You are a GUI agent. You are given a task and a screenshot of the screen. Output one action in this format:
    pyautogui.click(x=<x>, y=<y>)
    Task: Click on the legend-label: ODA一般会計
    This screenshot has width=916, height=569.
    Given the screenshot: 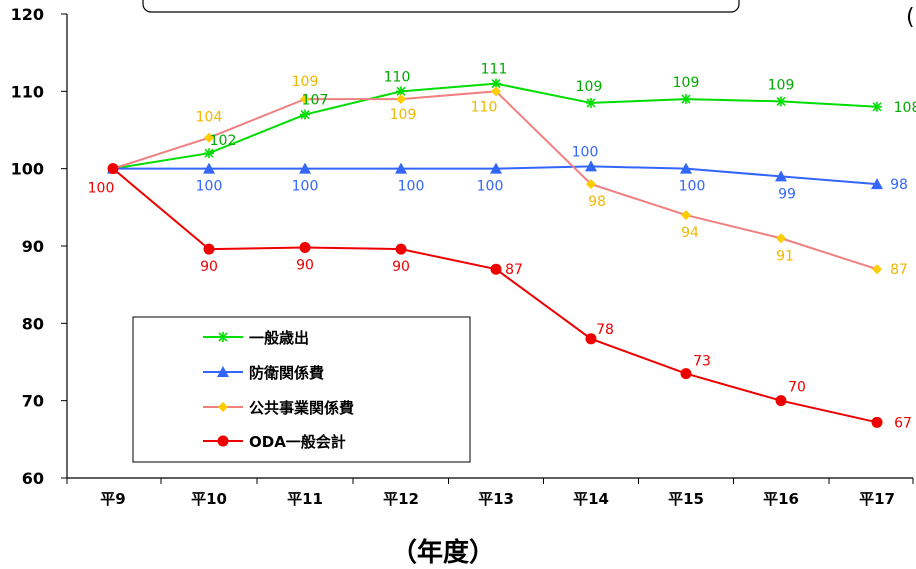 What is the action you would take?
    pyautogui.click(x=297, y=442)
    